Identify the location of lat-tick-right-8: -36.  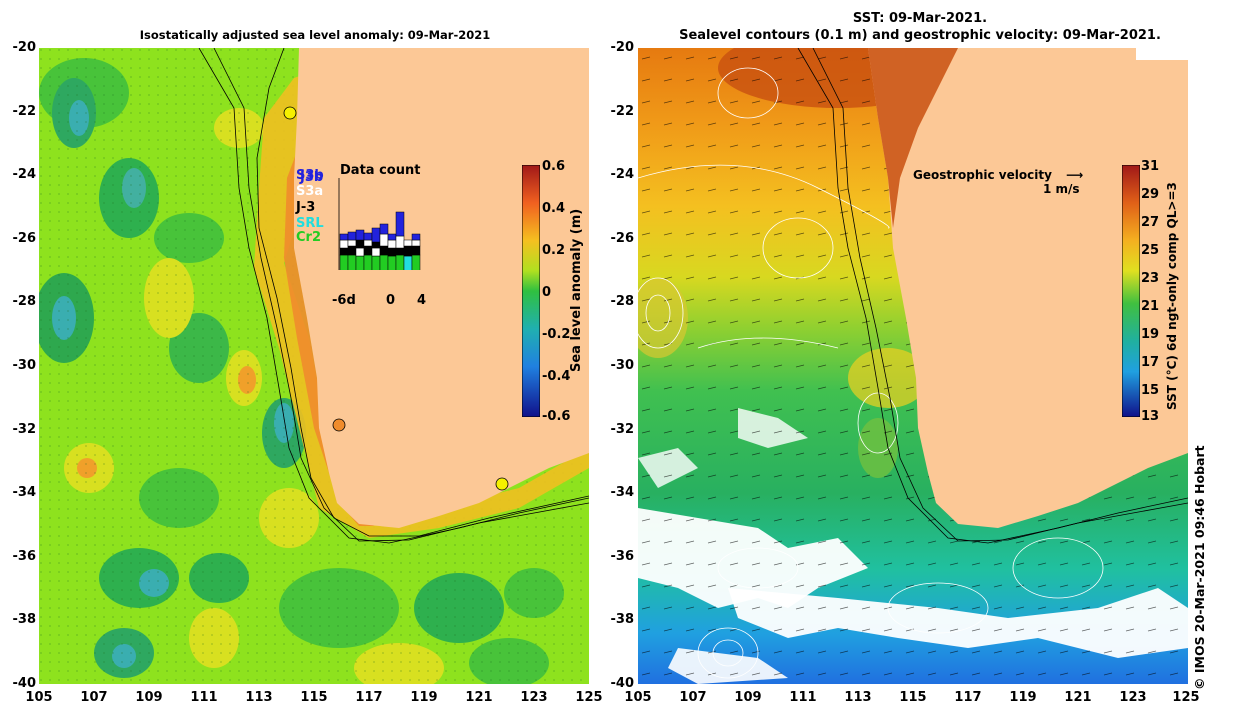
(622, 556).